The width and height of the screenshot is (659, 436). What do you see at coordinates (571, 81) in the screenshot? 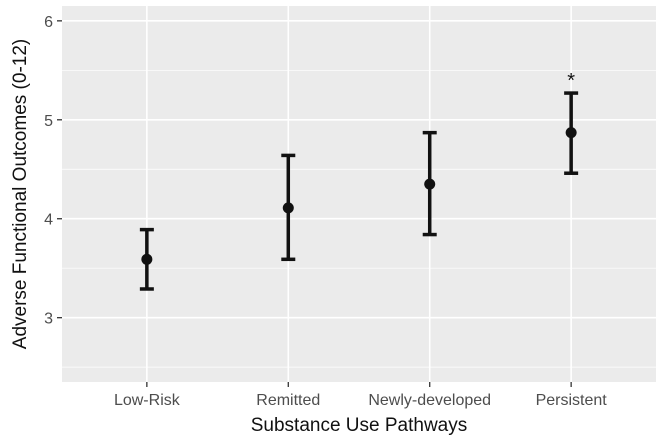
I see `significance-star: *` at bounding box center [571, 81].